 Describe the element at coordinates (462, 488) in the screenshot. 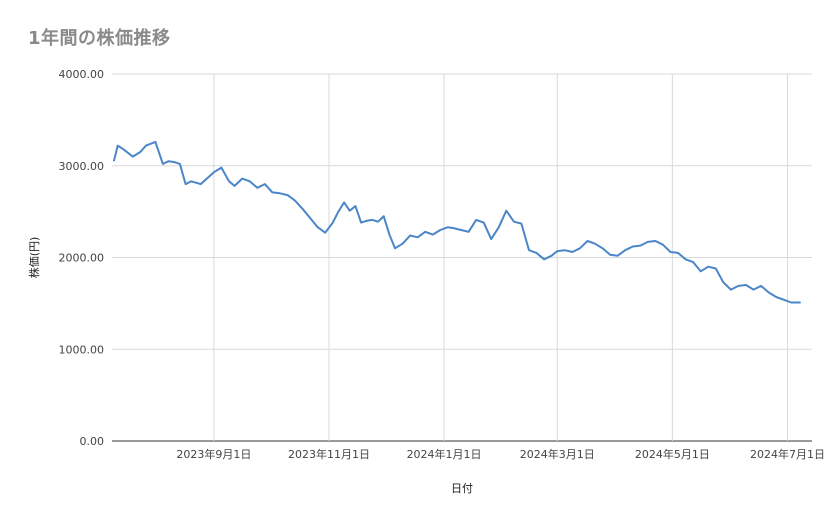

I see `x-axis-title: 日付` at that location.